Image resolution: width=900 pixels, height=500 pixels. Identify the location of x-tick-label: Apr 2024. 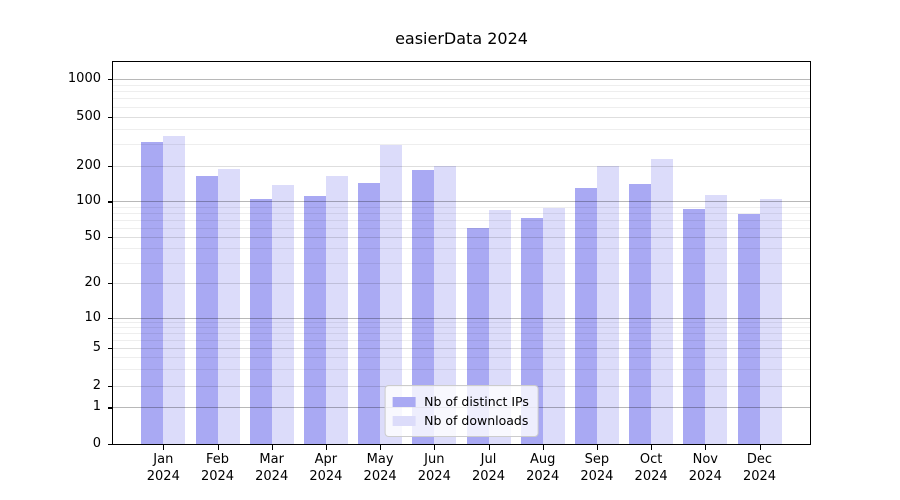
(326, 468).